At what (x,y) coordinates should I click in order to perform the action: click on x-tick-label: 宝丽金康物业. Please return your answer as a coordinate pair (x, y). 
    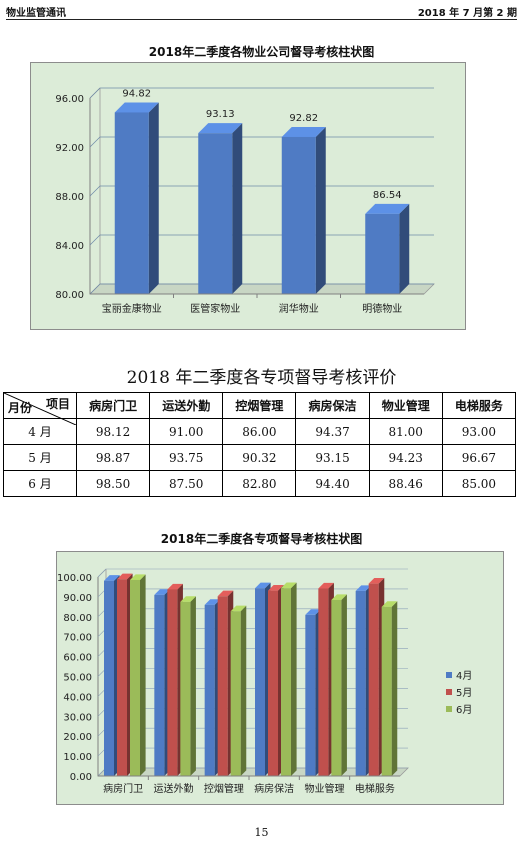
    Looking at the image, I should click on (132, 308).